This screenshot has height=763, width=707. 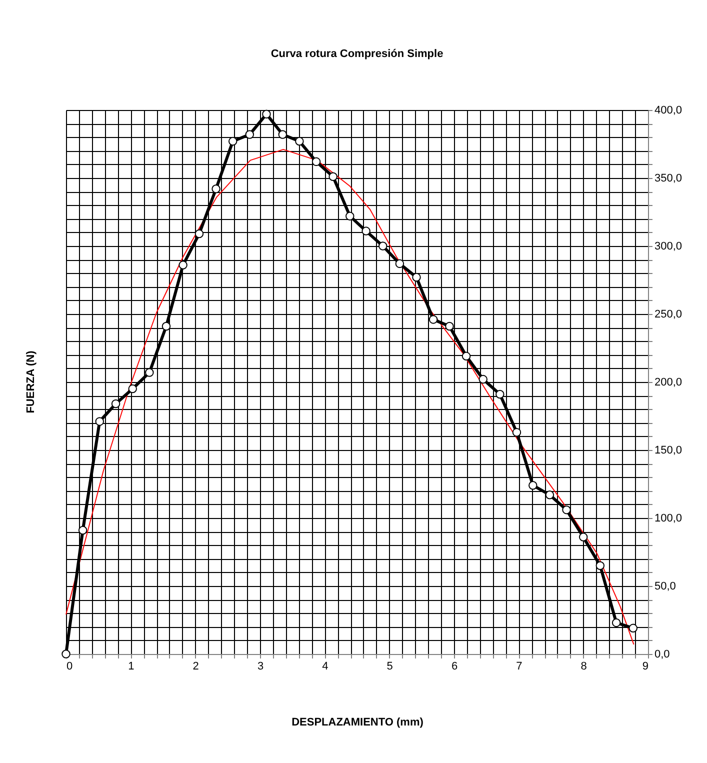 What do you see at coordinates (358, 722) in the screenshot?
I see `x-axis-title: DESPLAZAMIENTO (mm)` at bounding box center [358, 722].